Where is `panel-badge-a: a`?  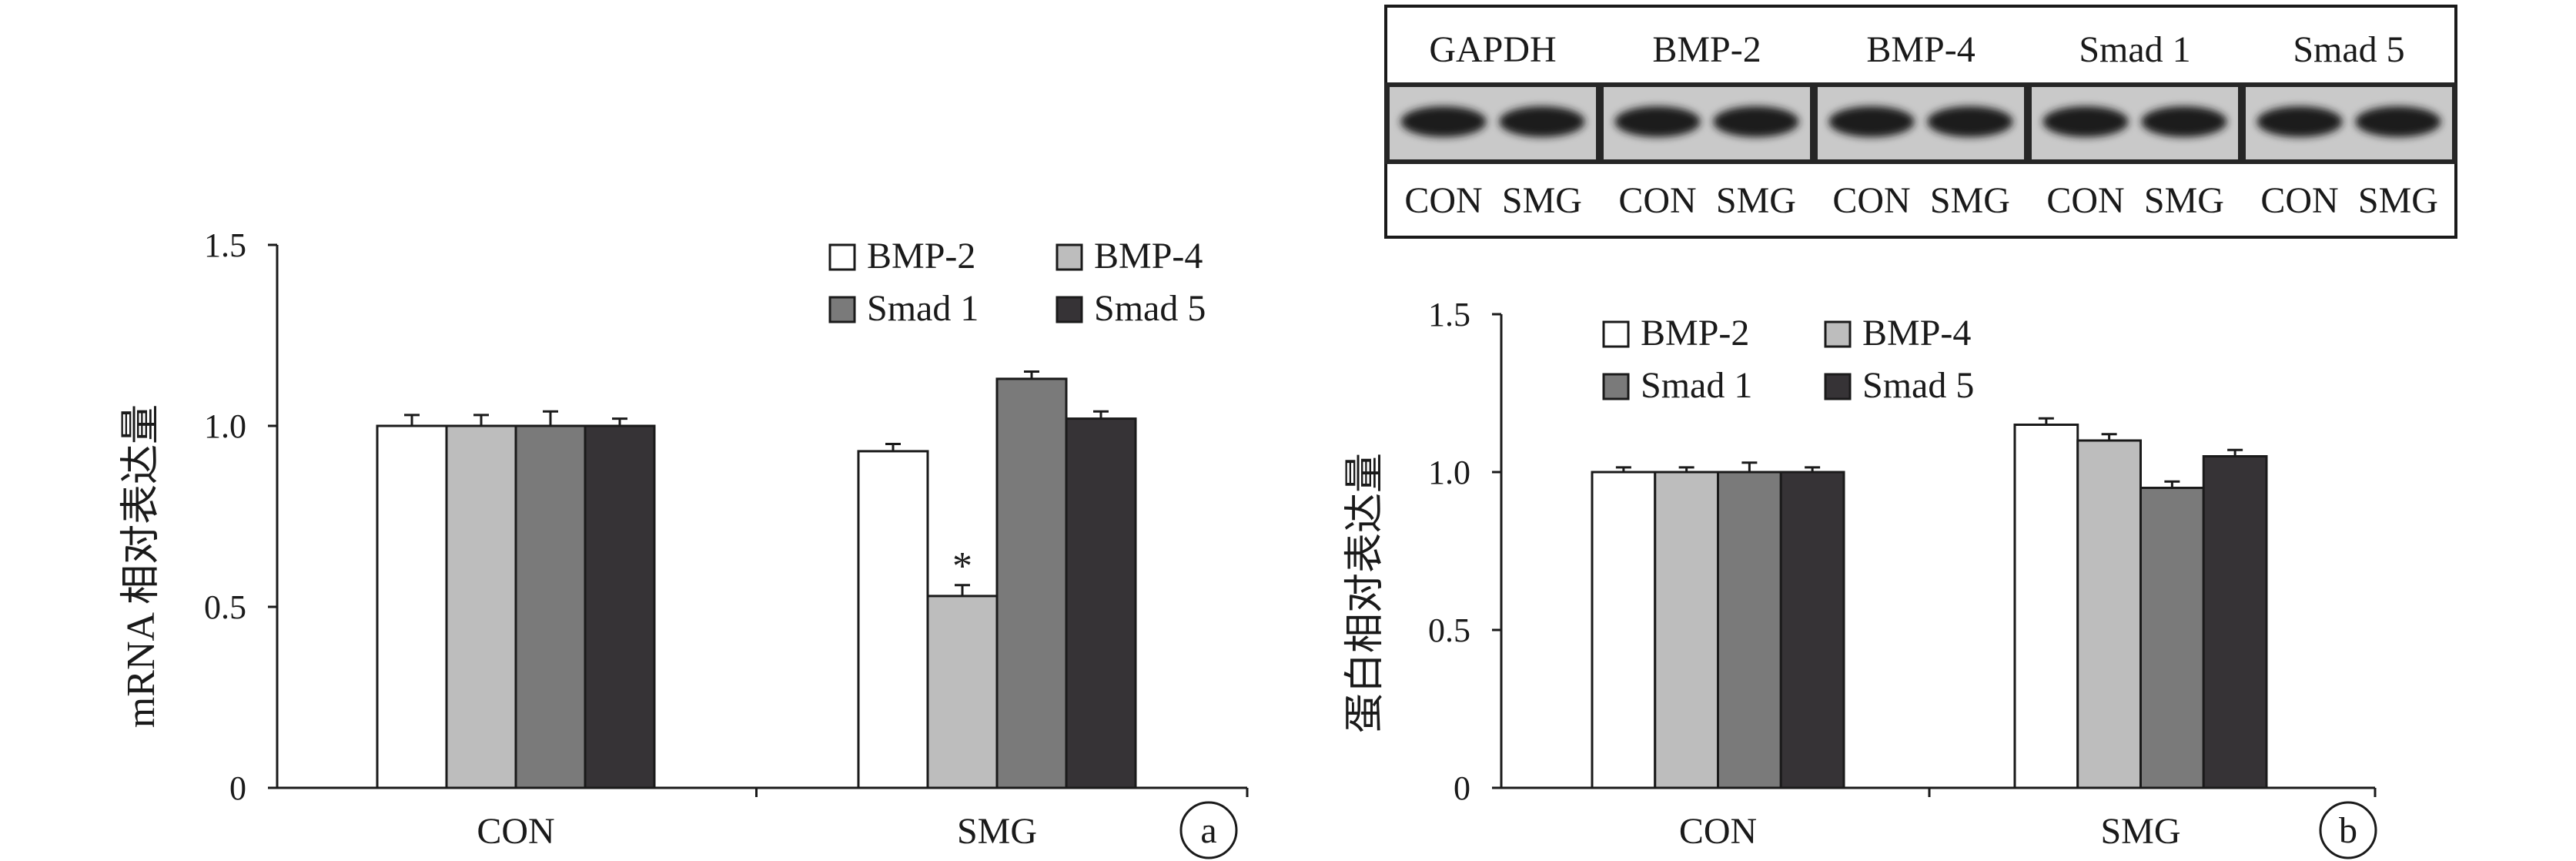
panel-badge-a: a is located at coordinates (1209, 830).